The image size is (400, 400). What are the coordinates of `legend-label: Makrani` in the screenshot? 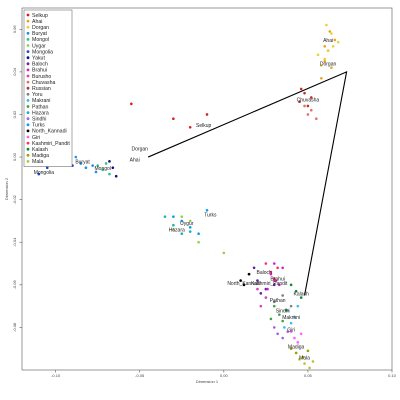 It's located at (41, 101).